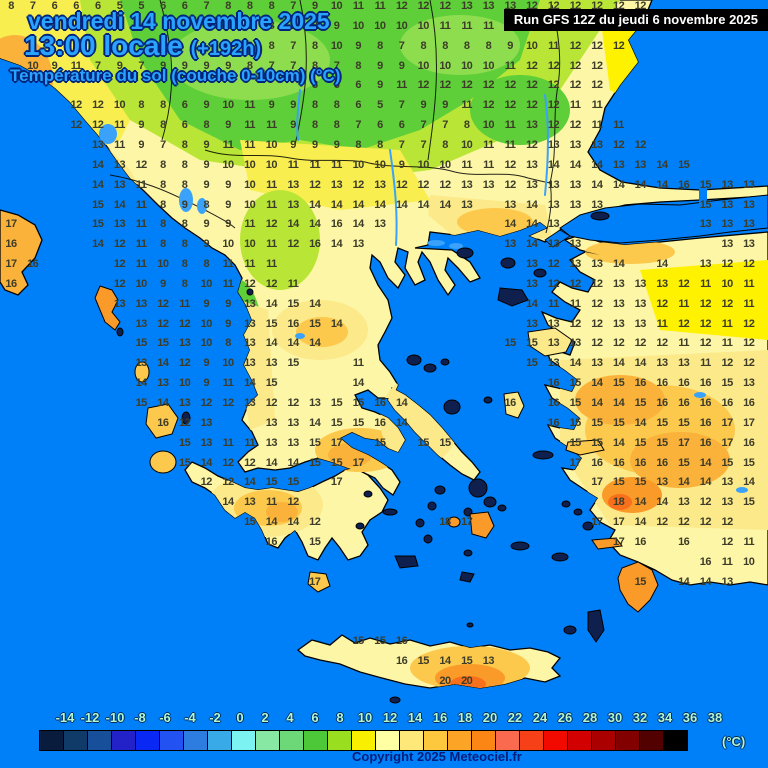 This screenshot has height=768, width=768. Describe the element at coordinates (179, 21) in the screenshot. I see `forecast-date-label: vendredi 14 novembre 2025` at that location.